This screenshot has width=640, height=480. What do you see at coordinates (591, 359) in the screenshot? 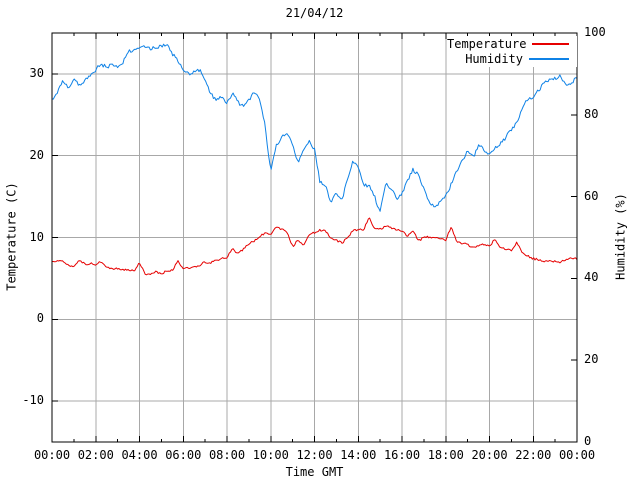
I see `y2-tick-label: 20` at bounding box center [591, 359].